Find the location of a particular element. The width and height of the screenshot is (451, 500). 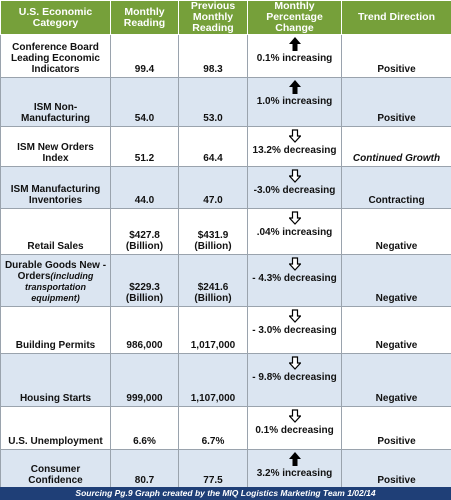

change-cell: 13.2% decreasing is located at coordinates (294, 146).